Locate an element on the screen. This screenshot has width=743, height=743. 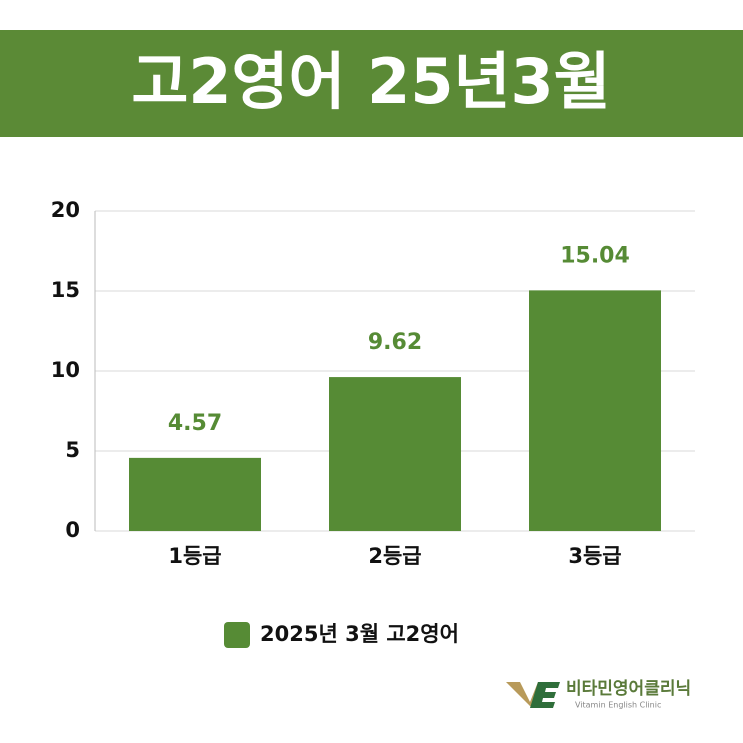
logo: 비타민영어클리닉 Vitamin English Clinic is located at coordinates (598, 694).